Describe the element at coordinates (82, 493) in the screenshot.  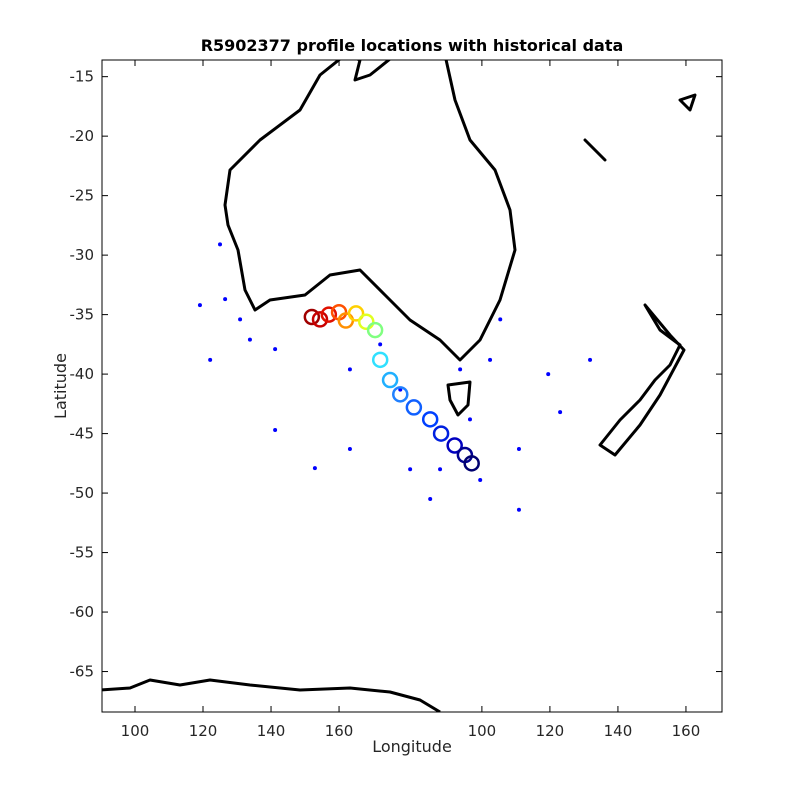
I see `y-tick-label: -50` at that location.